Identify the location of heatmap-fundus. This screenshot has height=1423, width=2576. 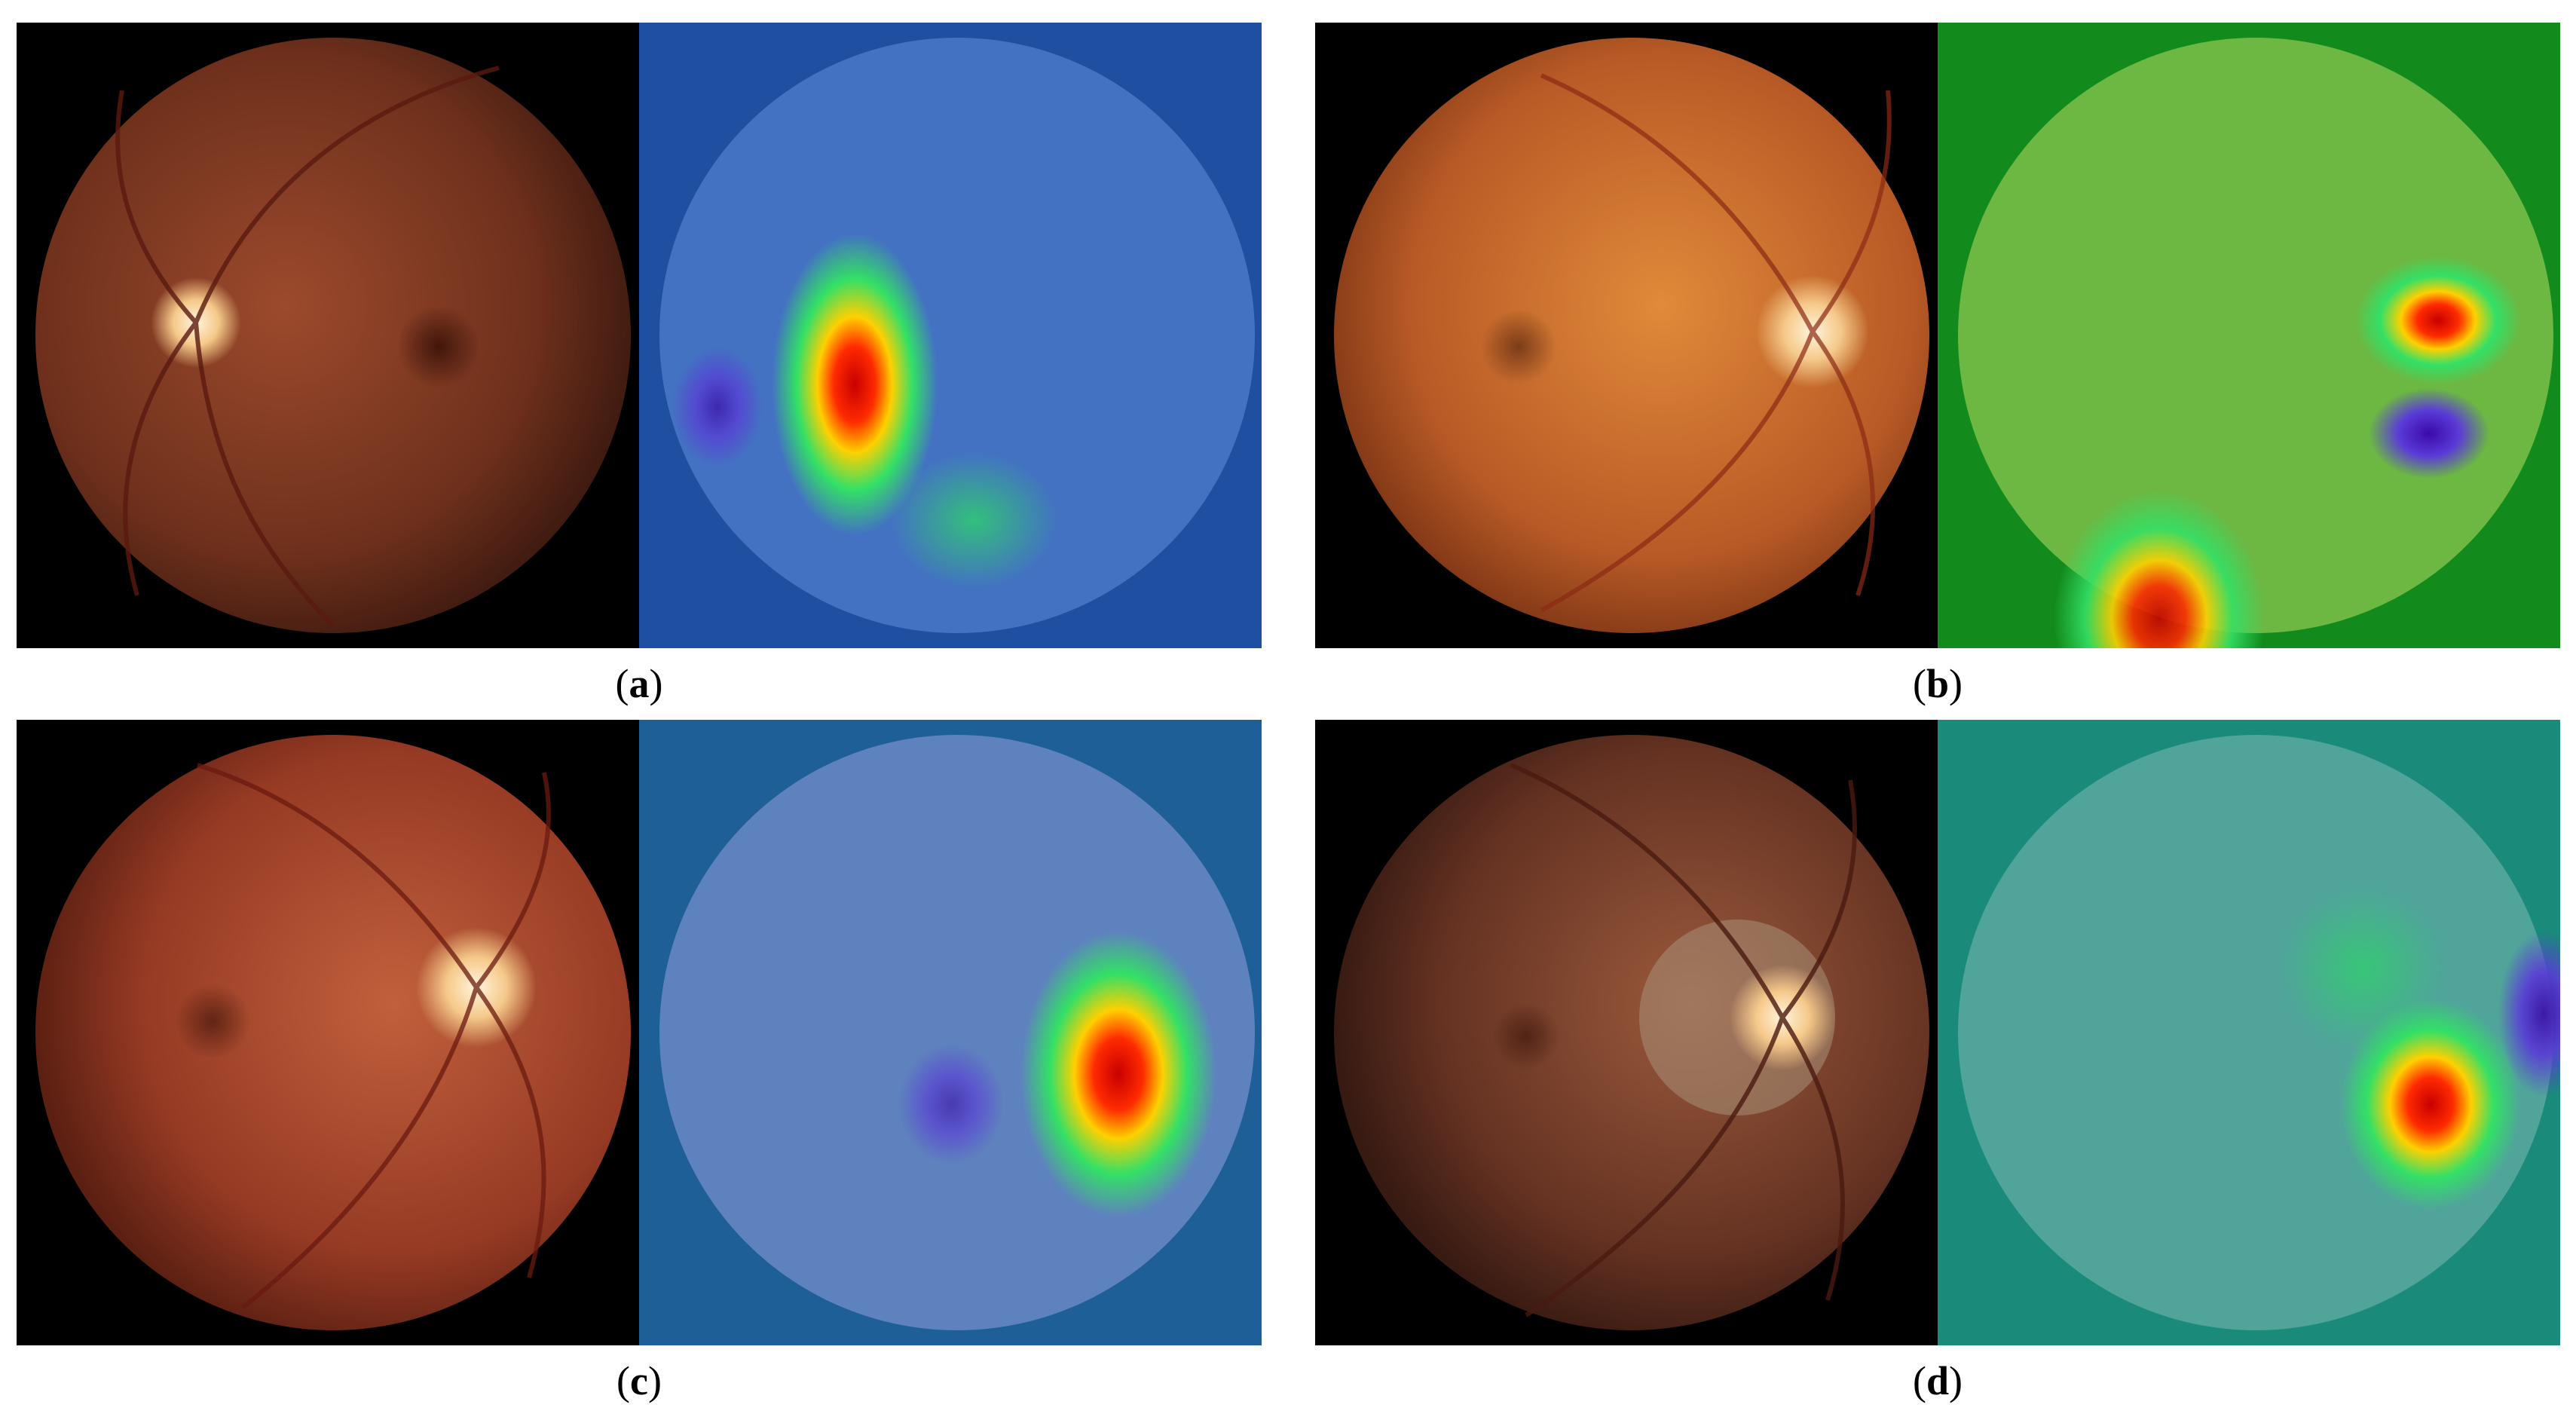
(2255, 335).